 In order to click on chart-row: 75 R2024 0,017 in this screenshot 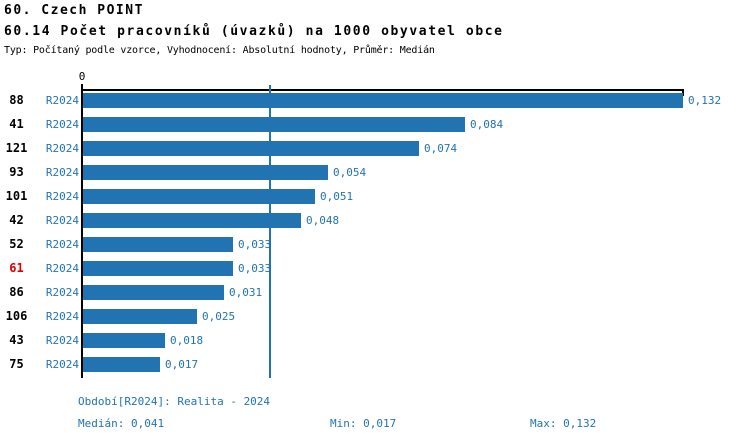, I will do `click(375, 364)`.